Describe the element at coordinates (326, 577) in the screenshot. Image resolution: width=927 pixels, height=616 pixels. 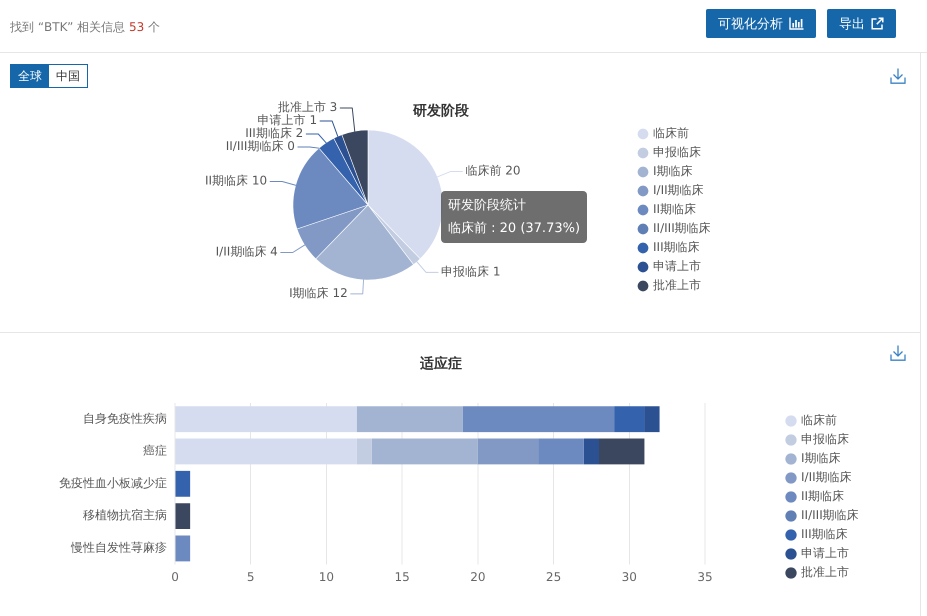
I see `x-tick-label: 10` at that location.